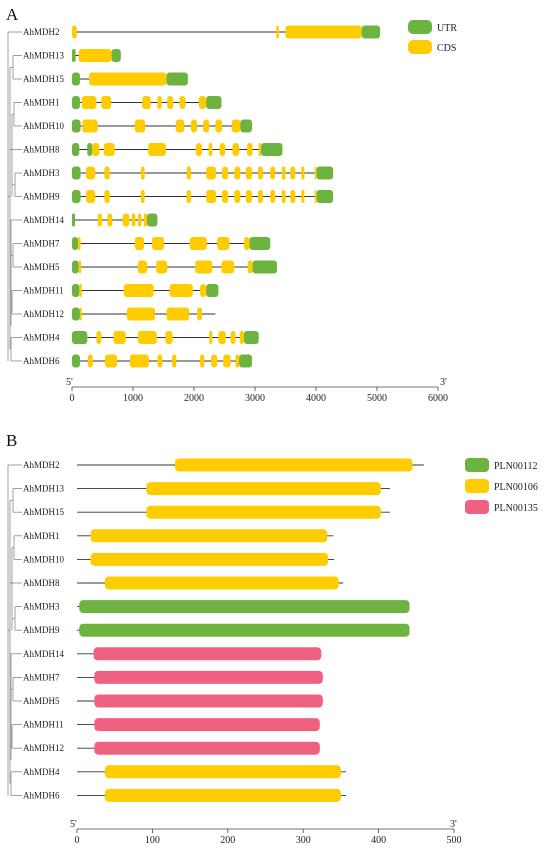 The width and height of the screenshot is (550, 848). I want to click on protein-row: AhMDH1, so click(178, 536).